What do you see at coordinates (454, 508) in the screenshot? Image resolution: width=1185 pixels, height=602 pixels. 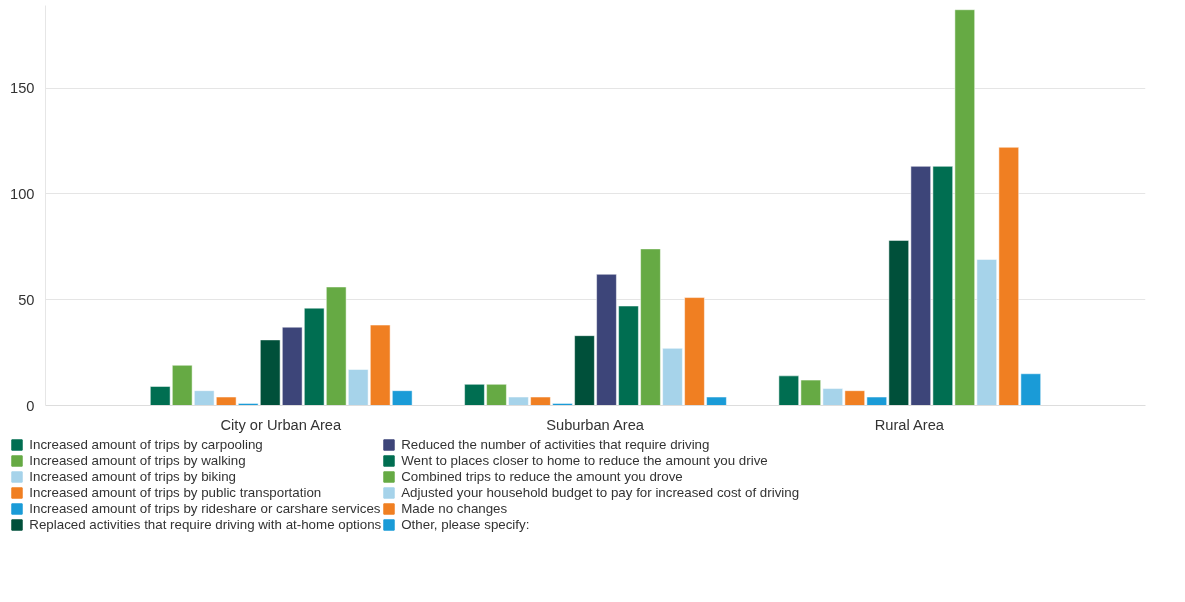 I see `legend-label: Made no changes` at bounding box center [454, 508].